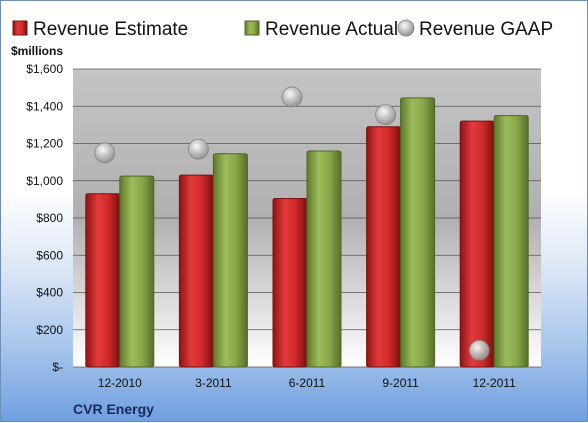 This screenshot has height=423, width=588. Describe the element at coordinates (494, 383) in the screenshot. I see `x-tick-label: 12-2011` at that location.